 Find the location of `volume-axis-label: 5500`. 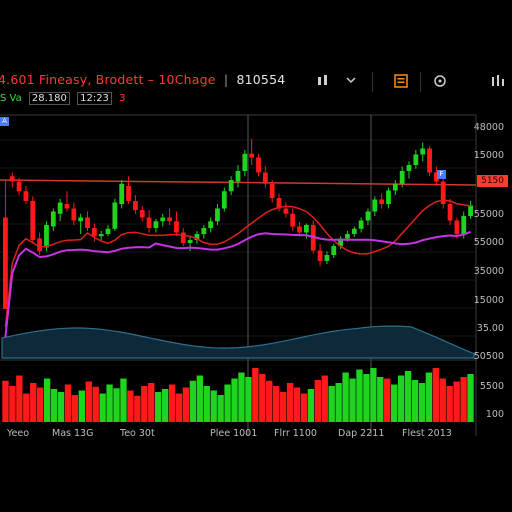

volume-axis-label: 5500 is located at coordinates (491, 386).